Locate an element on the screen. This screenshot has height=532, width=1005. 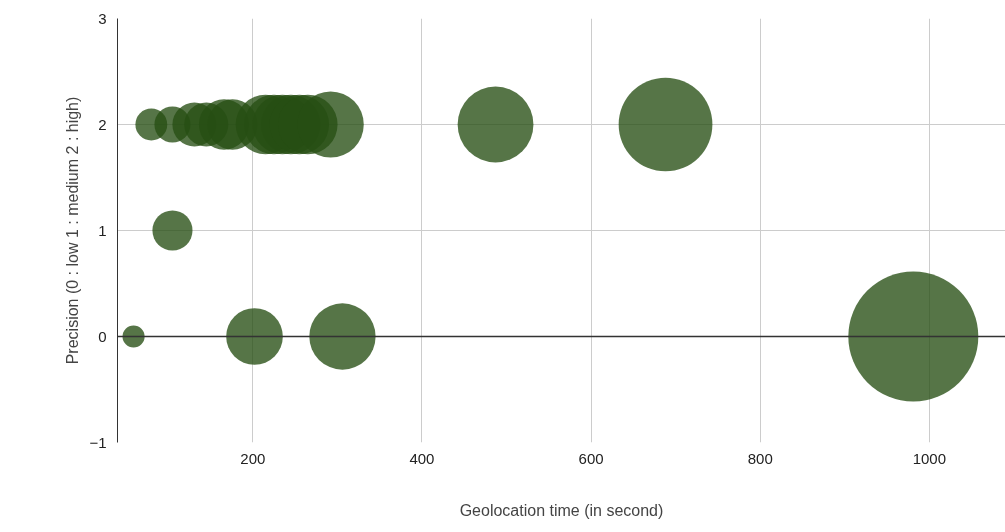
x-axis-title: Geolocation time (in second) is located at coordinates (561, 510).